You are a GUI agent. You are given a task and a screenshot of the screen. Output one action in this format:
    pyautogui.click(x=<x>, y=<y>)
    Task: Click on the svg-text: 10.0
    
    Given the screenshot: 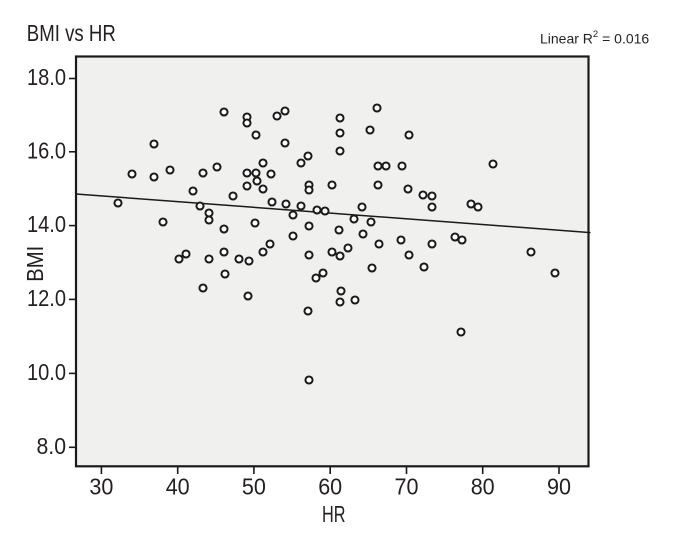 What is the action you would take?
    pyautogui.click(x=46, y=372)
    